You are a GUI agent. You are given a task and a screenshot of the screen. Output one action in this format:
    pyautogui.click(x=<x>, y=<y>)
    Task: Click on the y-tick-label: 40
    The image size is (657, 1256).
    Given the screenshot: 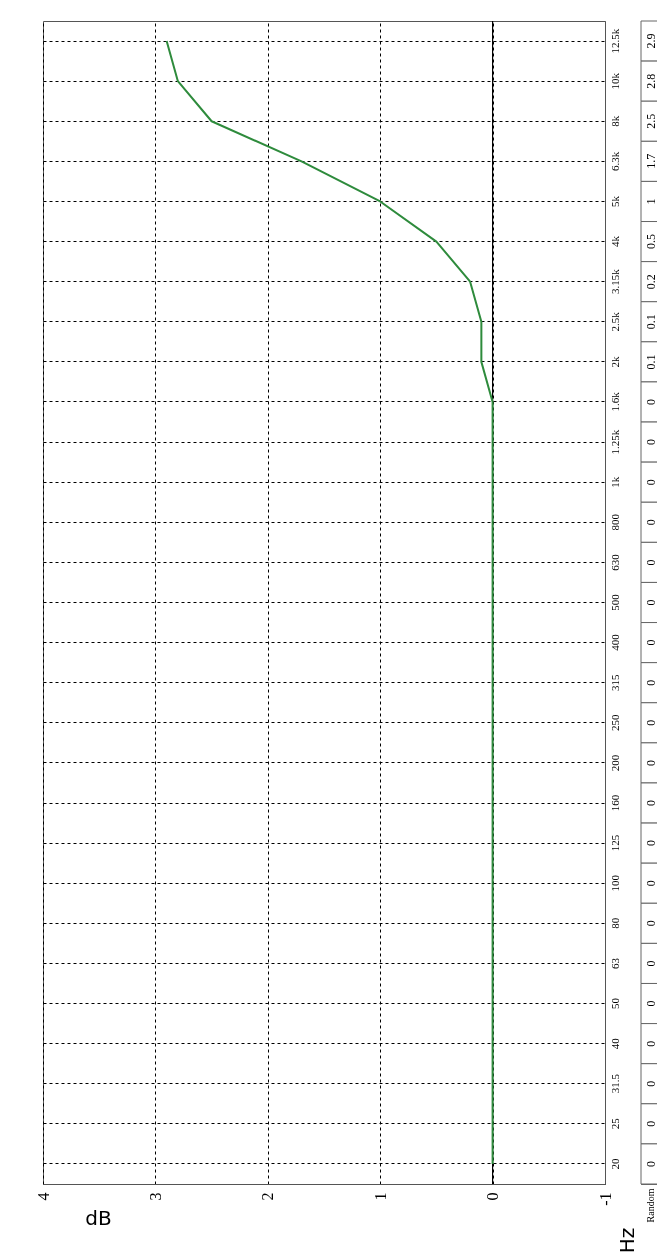 What is the action you would take?
    pyautogui.click(x=614, y=1043)
    